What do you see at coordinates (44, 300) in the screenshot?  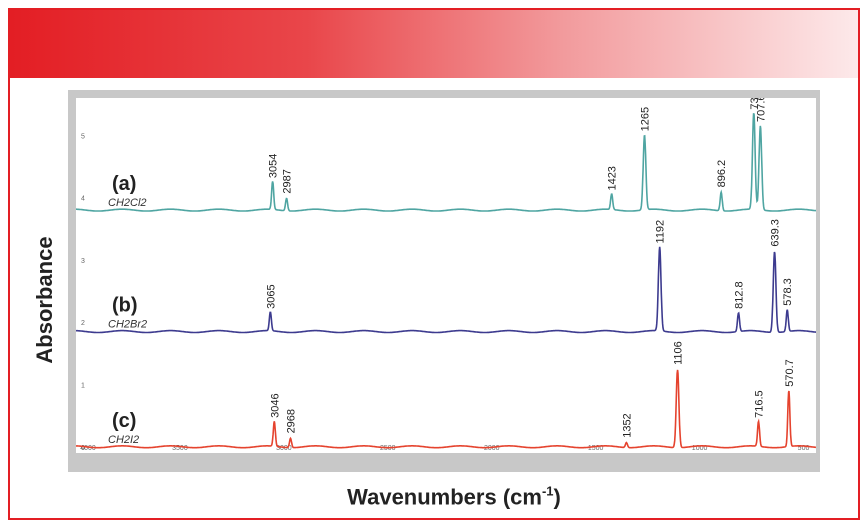 I see `y-axis-label: Absorbance` at bounding box center [44, 300].